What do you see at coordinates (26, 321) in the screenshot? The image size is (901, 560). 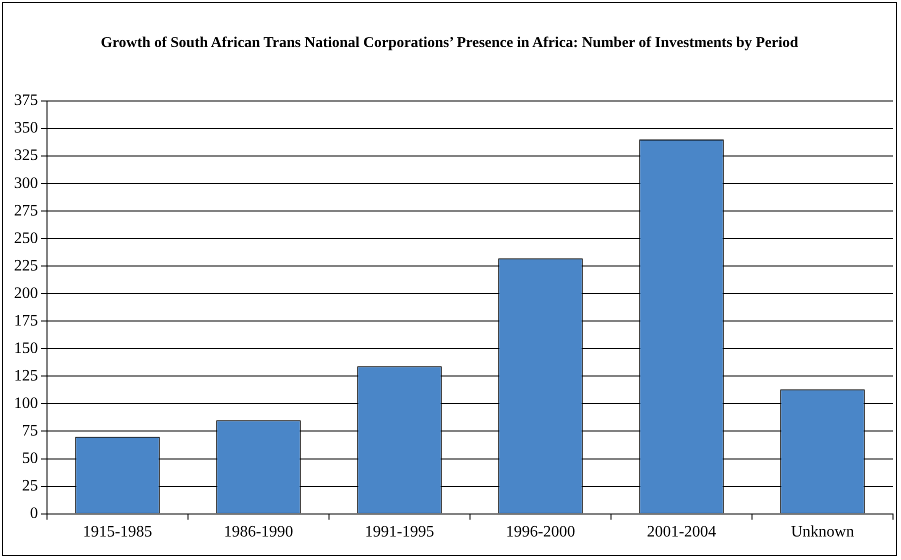 I see `y-tick-label: 175` at bounding box center [26, 321].